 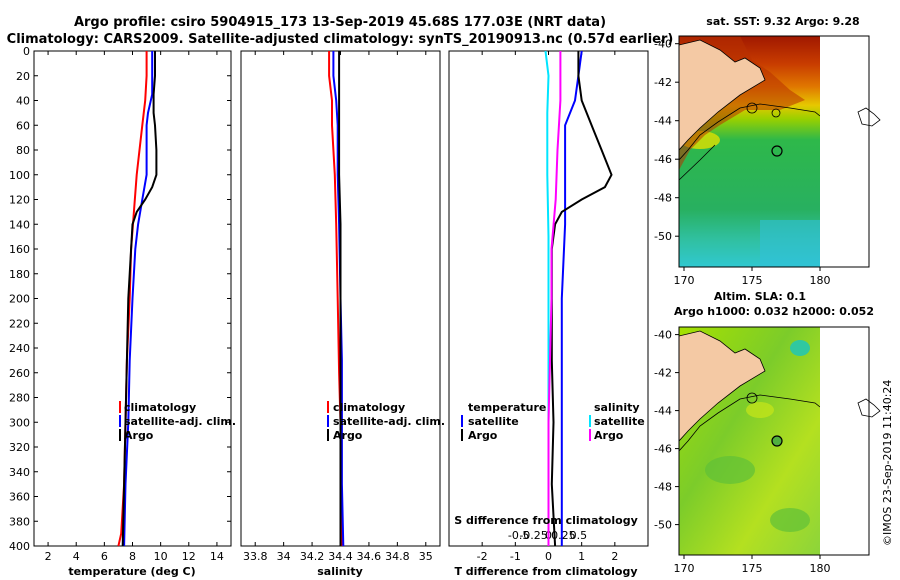 What do you see at coordinates (19, 323) in the screenshot?
I see `depth-tick-label: 220` at bounding box center [19, 323].